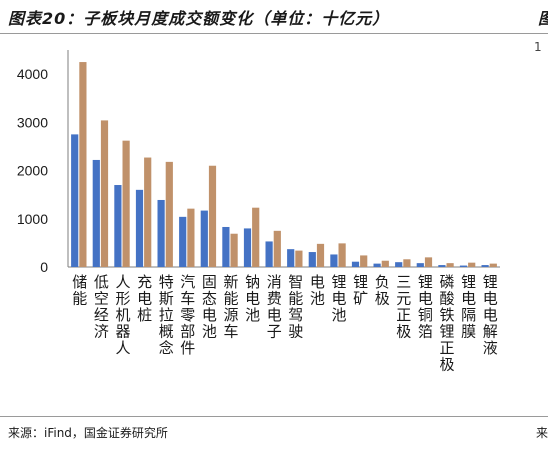 The width and height of the screenshot is (548, 454). I want to click on x-tick-label-智能驾驶: 智能驾驶, so click(295, 307).